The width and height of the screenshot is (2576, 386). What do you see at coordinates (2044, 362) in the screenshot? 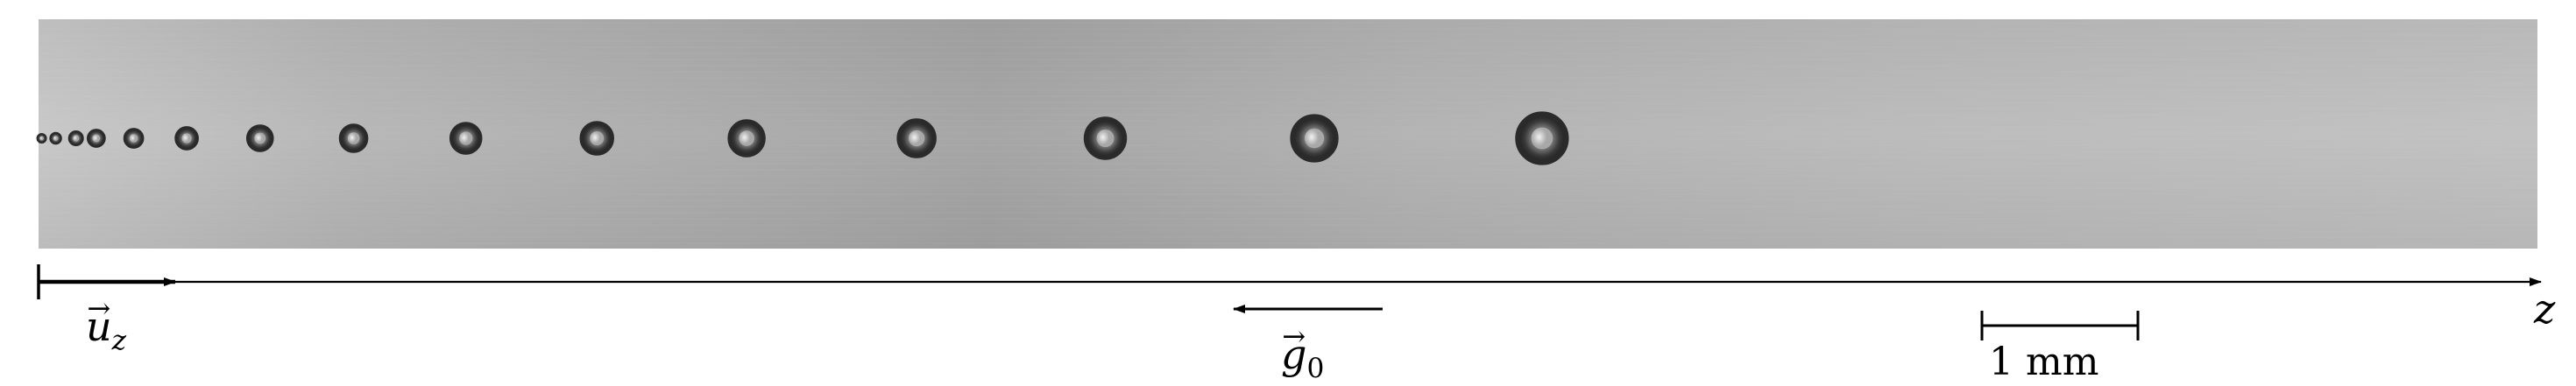
I see `scale-bar-label: 1 mm` at bounding box center [2044, 362].